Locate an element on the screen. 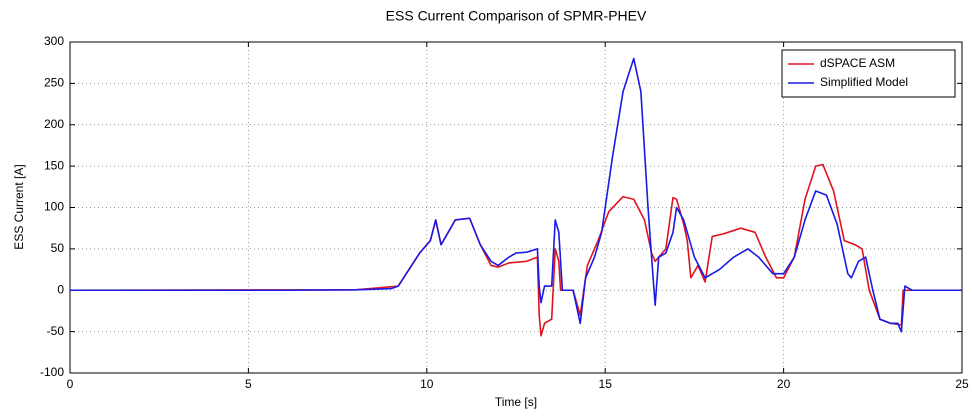  y-tick-label: 50 is located at coordinates (58, 248).